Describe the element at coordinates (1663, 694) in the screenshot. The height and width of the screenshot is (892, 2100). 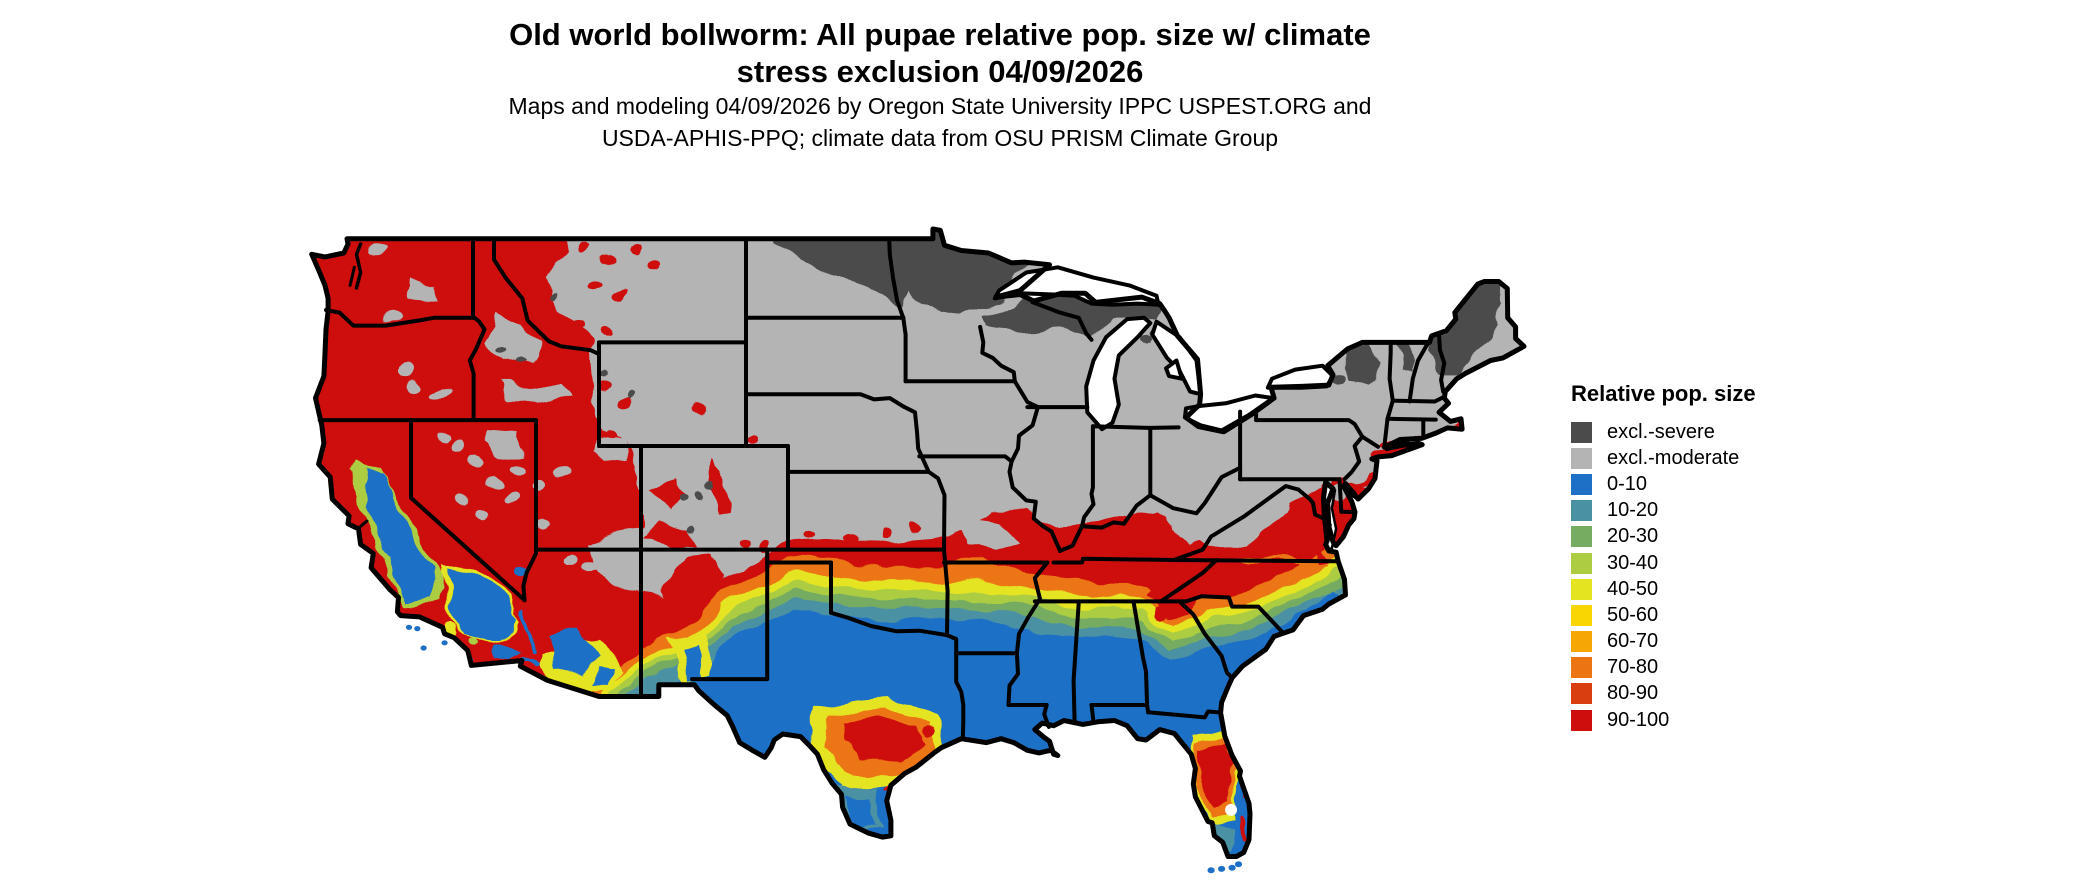
I see `legend-item: 80-90` at that location.